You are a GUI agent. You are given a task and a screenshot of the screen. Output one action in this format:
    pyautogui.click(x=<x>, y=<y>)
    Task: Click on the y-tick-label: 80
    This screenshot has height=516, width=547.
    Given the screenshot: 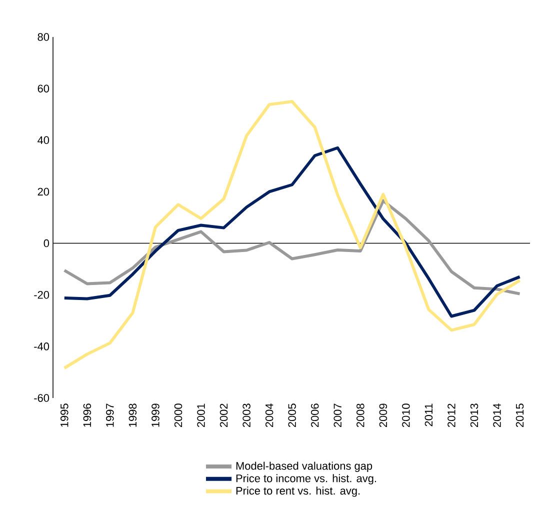 What is the action you would take?
    pyautogui.click(x=44, y=37)
    